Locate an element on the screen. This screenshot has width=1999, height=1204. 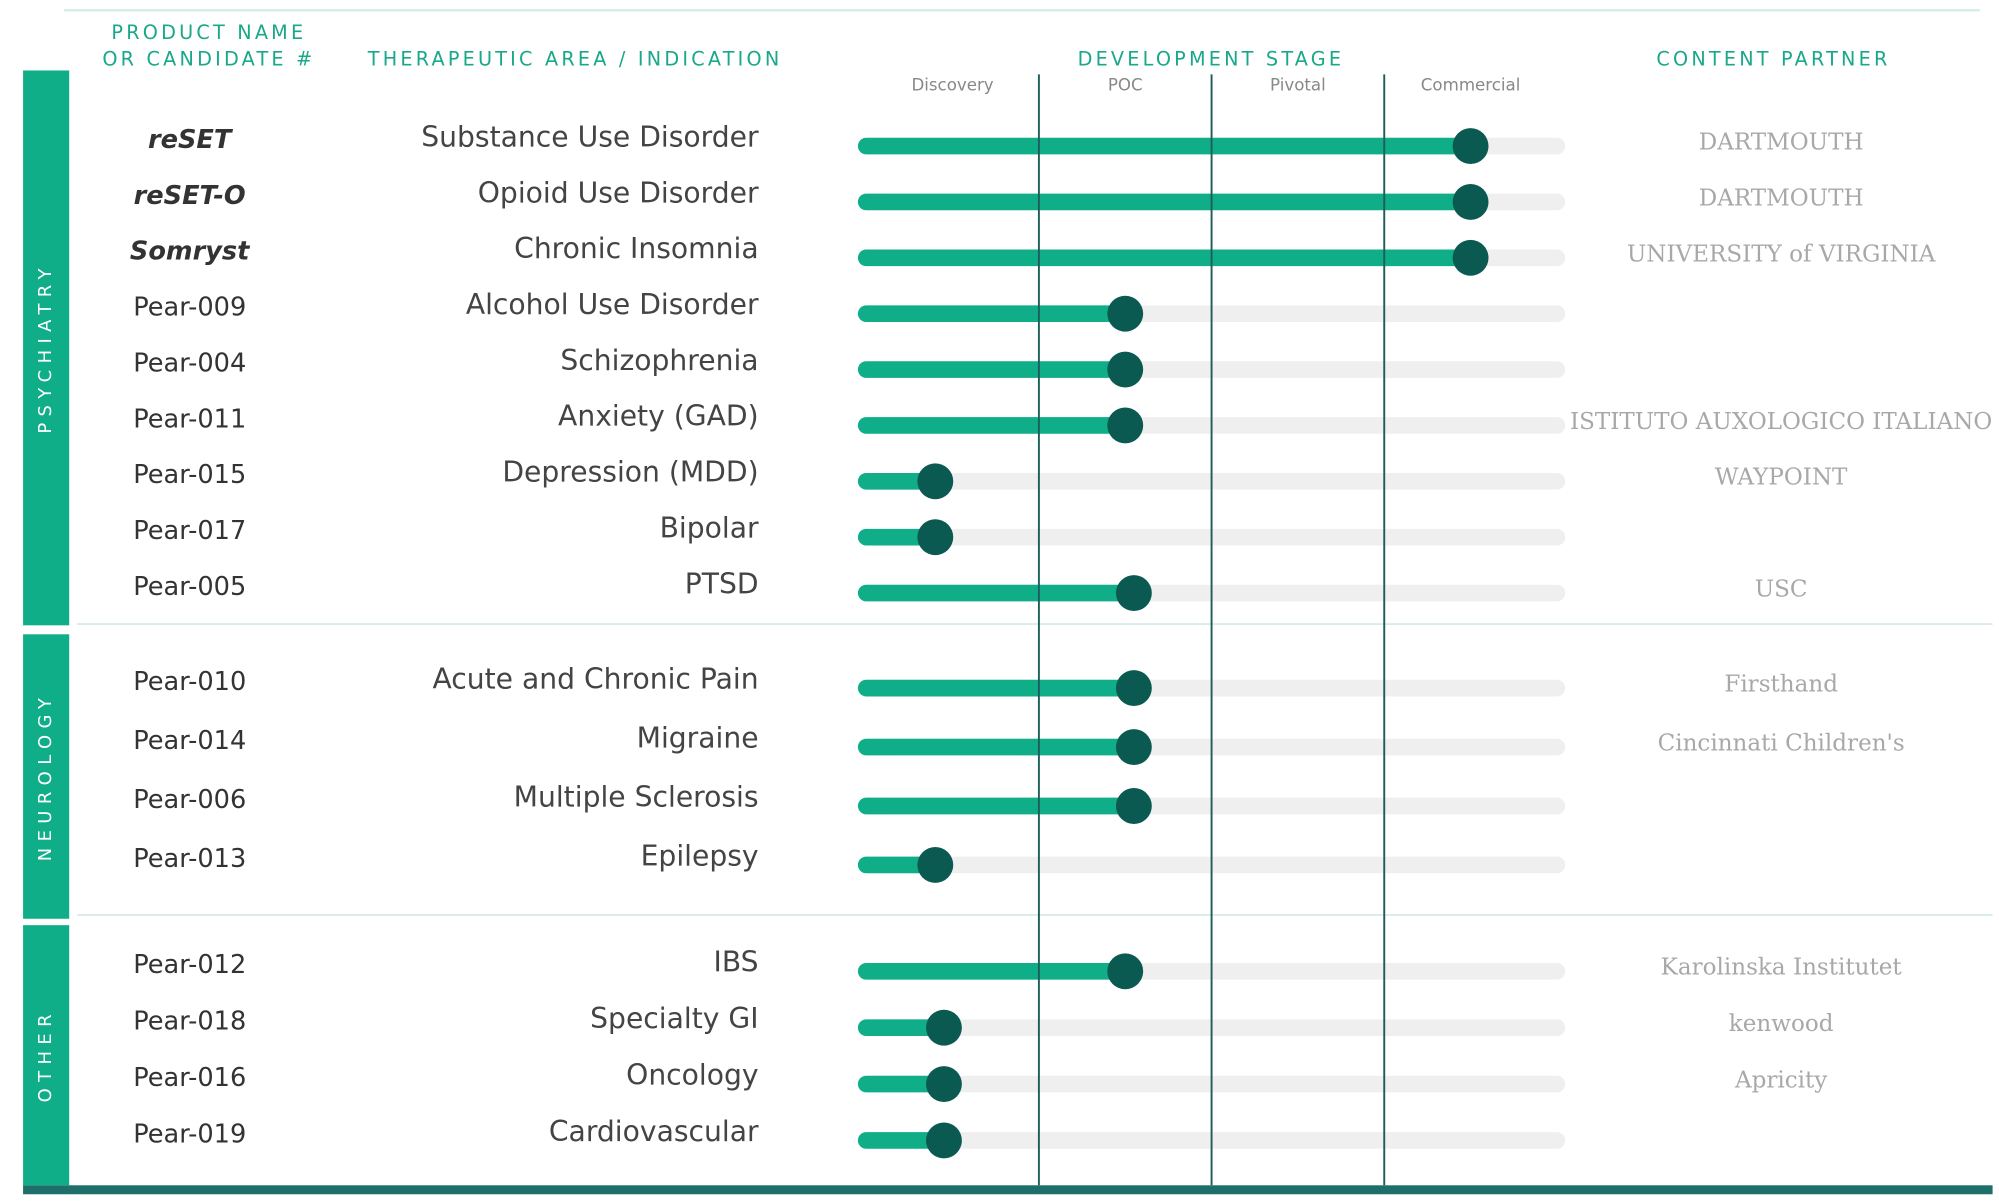
indication: Substance Use Disorder is located at coordinates (590, 136).